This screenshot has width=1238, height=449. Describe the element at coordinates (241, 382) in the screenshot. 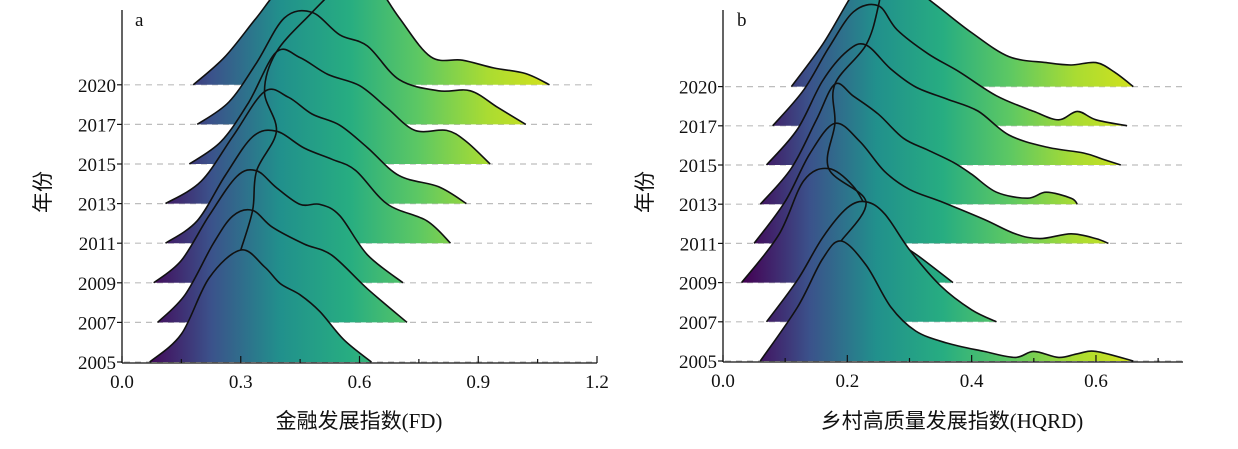

I see `x-tick-label: 0.3` at that location.